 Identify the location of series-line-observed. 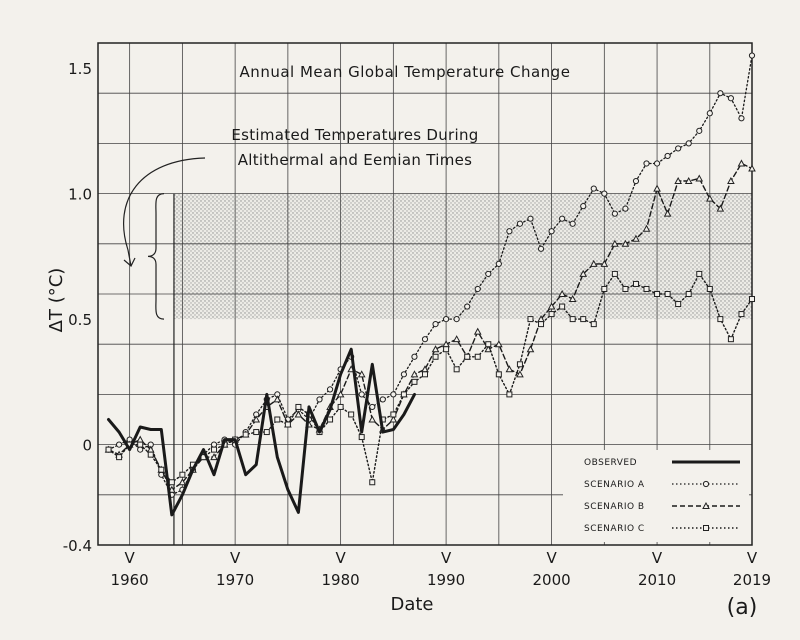
(261, 432).